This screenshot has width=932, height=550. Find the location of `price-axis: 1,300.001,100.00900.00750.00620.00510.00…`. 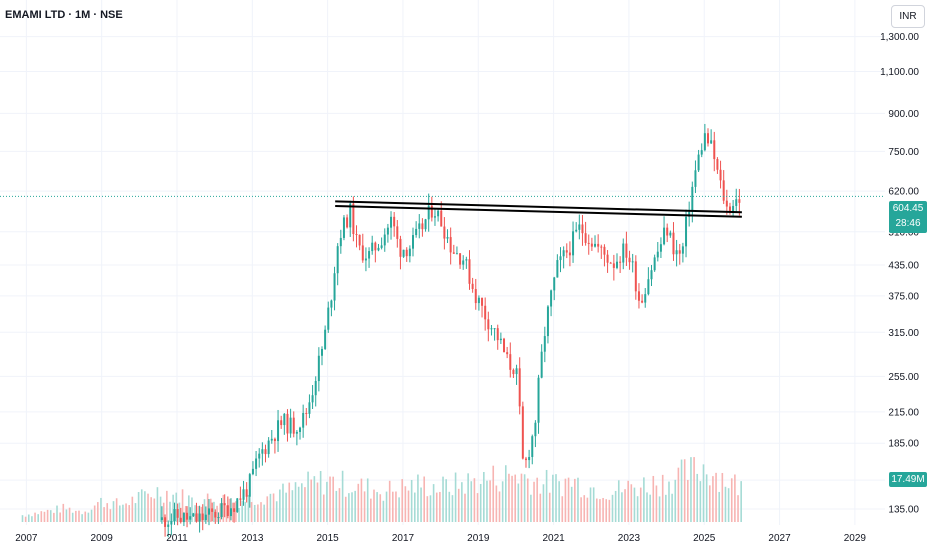

price-axis: 1,300.001,100.00900.00750.00620.00510.00… is located at coordinates (899, 273).